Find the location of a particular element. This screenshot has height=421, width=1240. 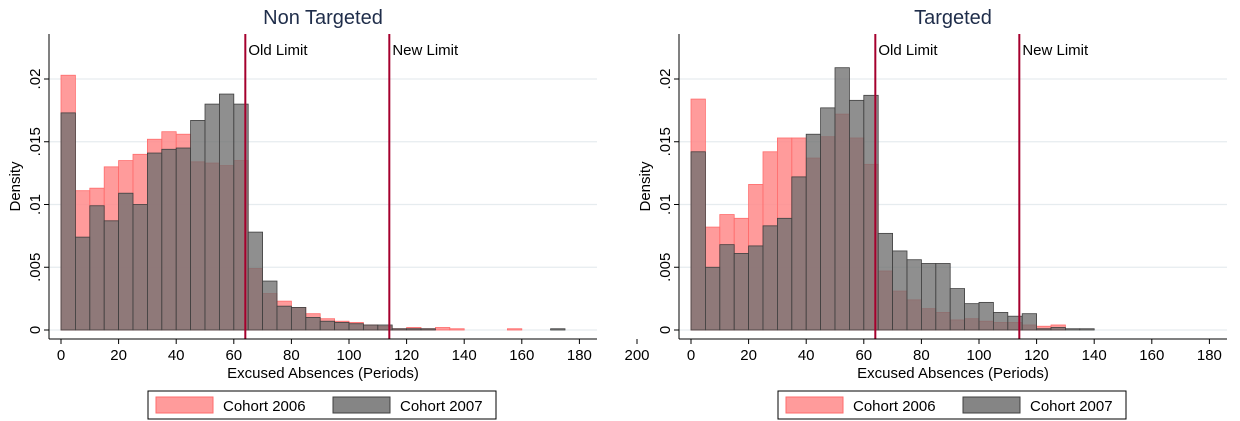

x-tick-label: 200 is located at coordinates (636, 355).